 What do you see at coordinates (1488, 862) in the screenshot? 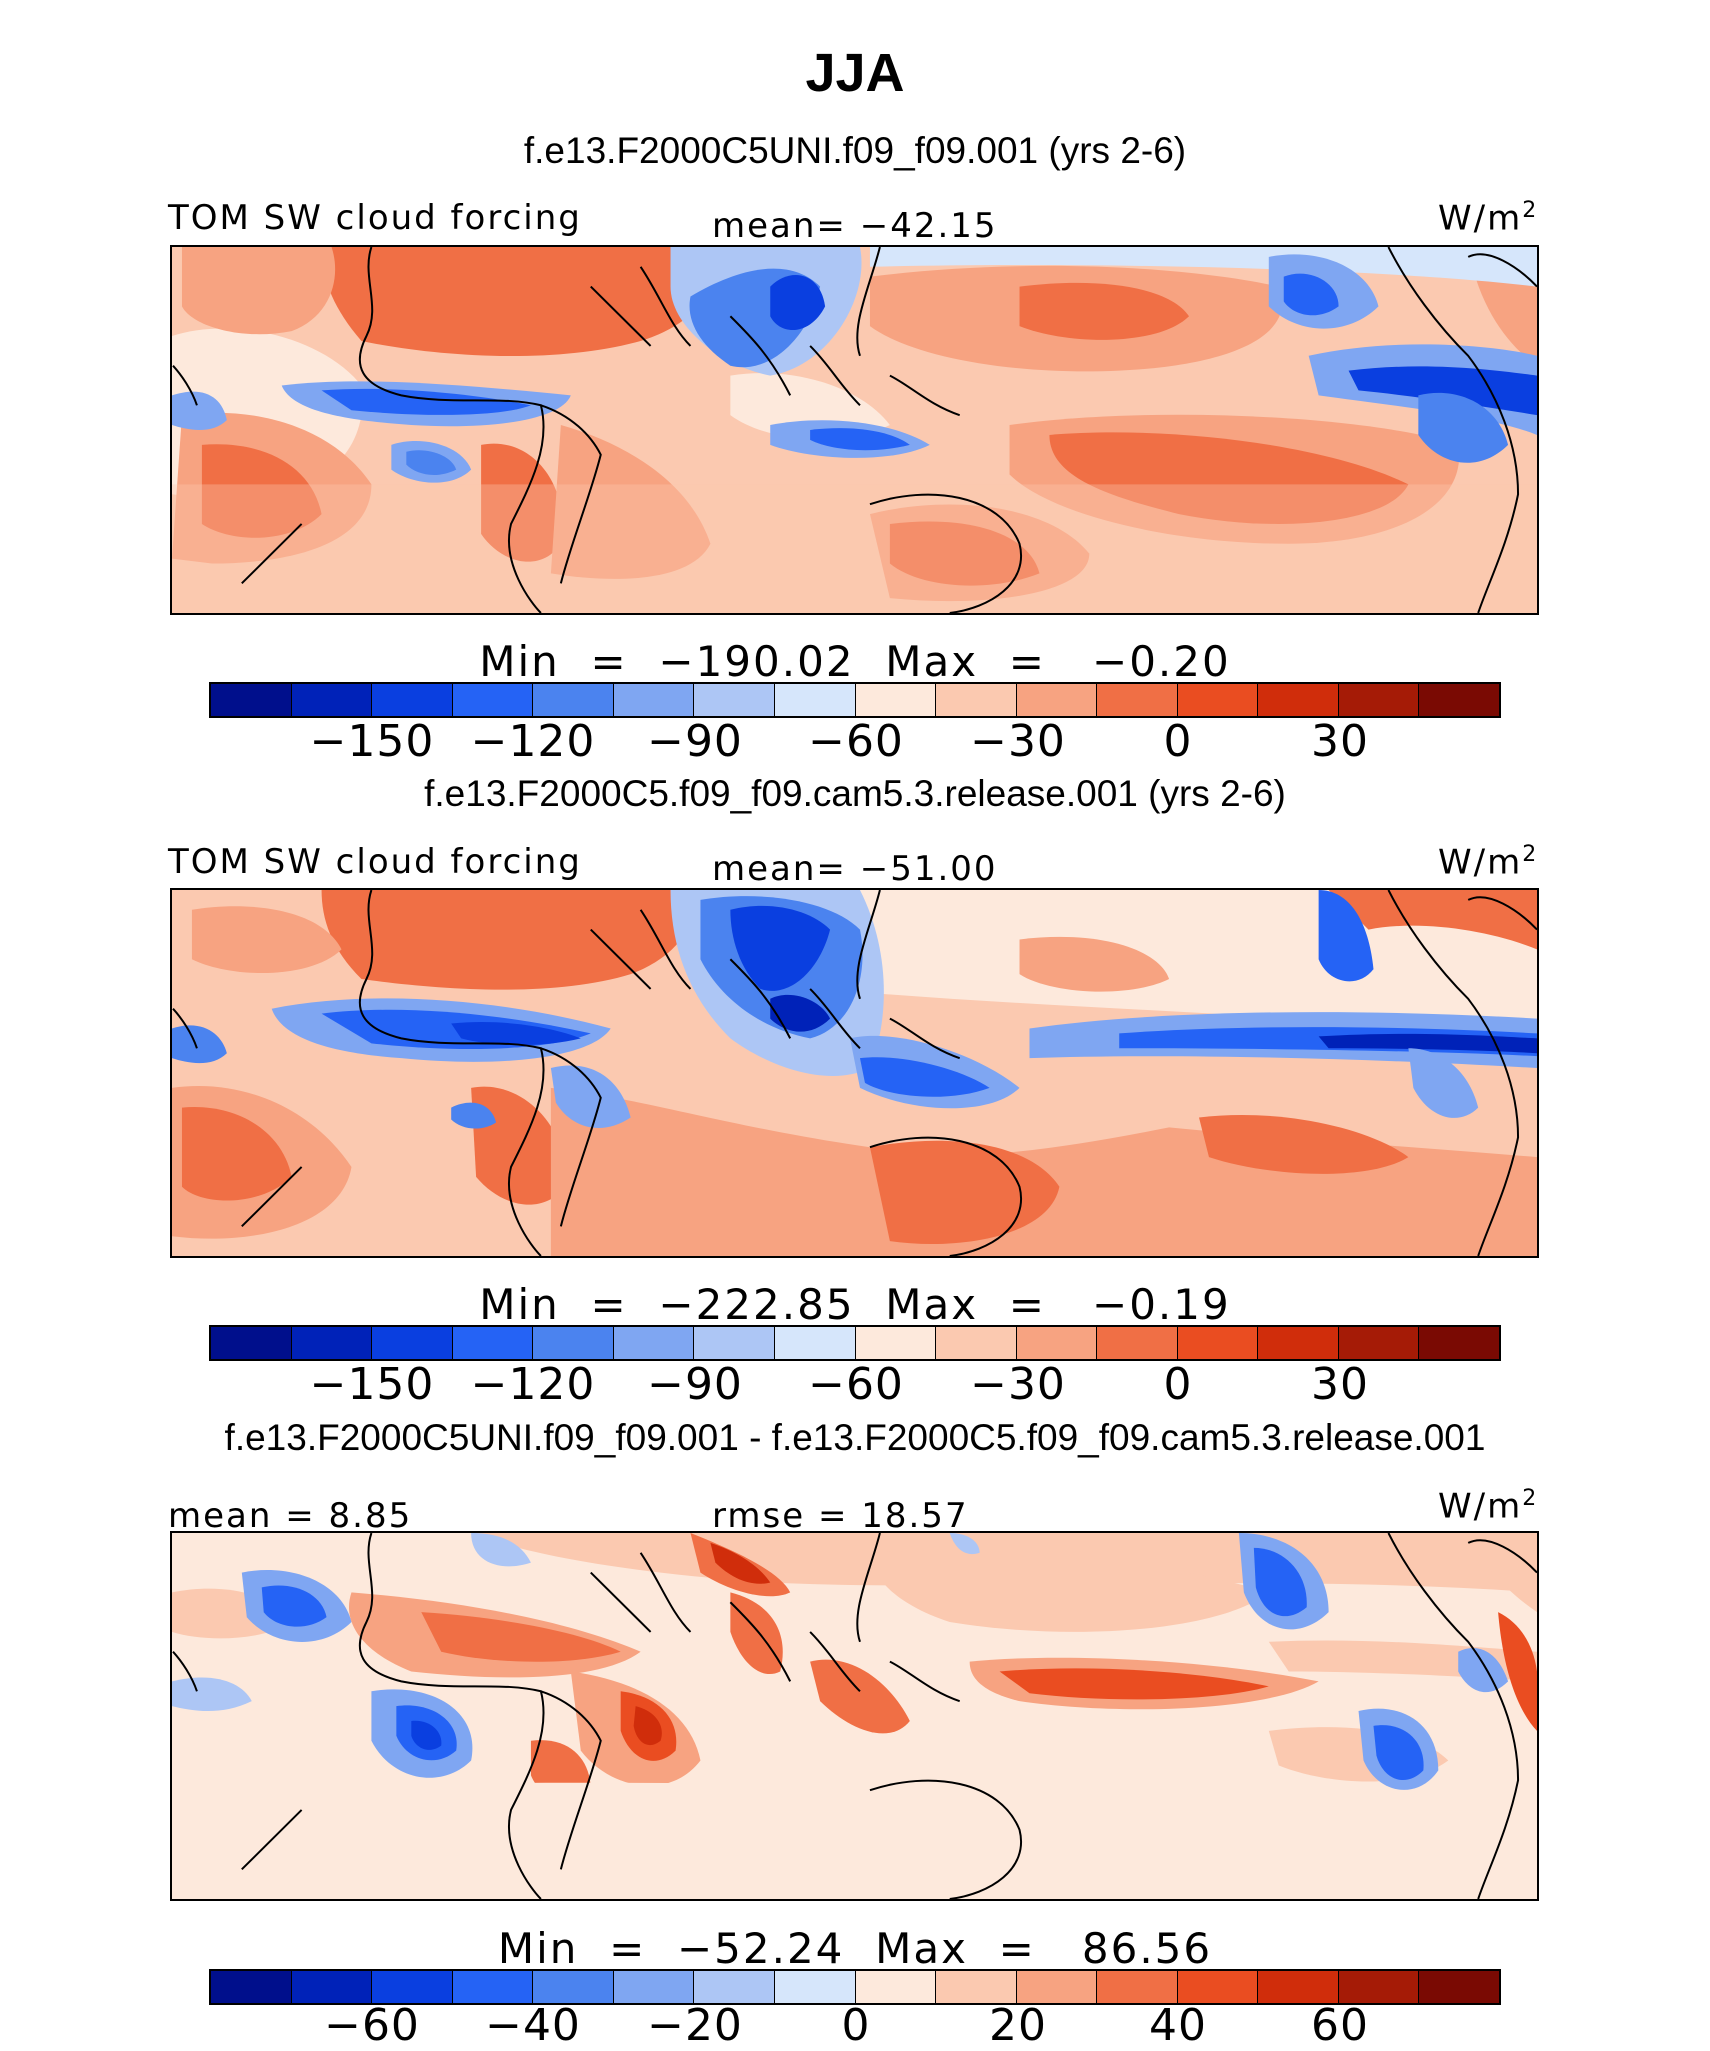
I see `panel-2-units: W/m2` at bounding box center [1488, 862].